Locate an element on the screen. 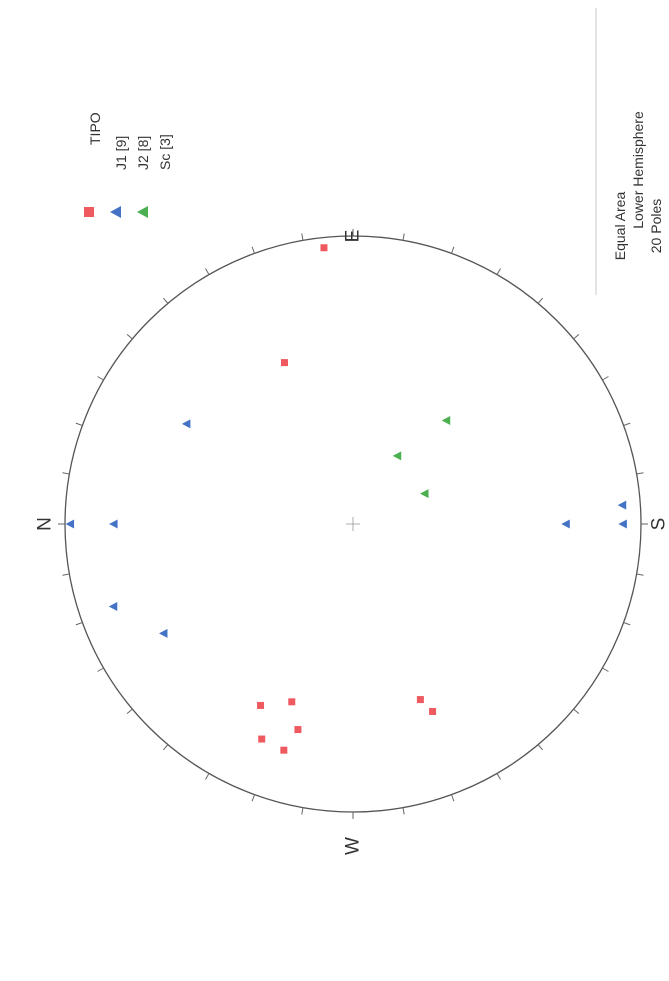 The height and width of the screenshot is (981, 669). projection-label: Equal Area is located at coordinates (620, 226).